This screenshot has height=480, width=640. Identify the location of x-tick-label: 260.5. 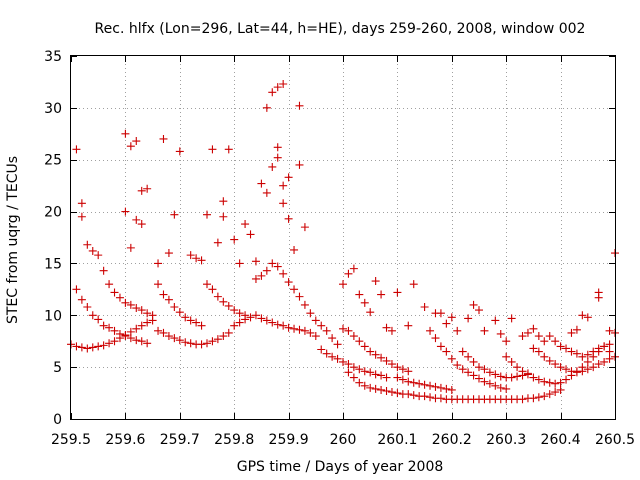
(615, 440).